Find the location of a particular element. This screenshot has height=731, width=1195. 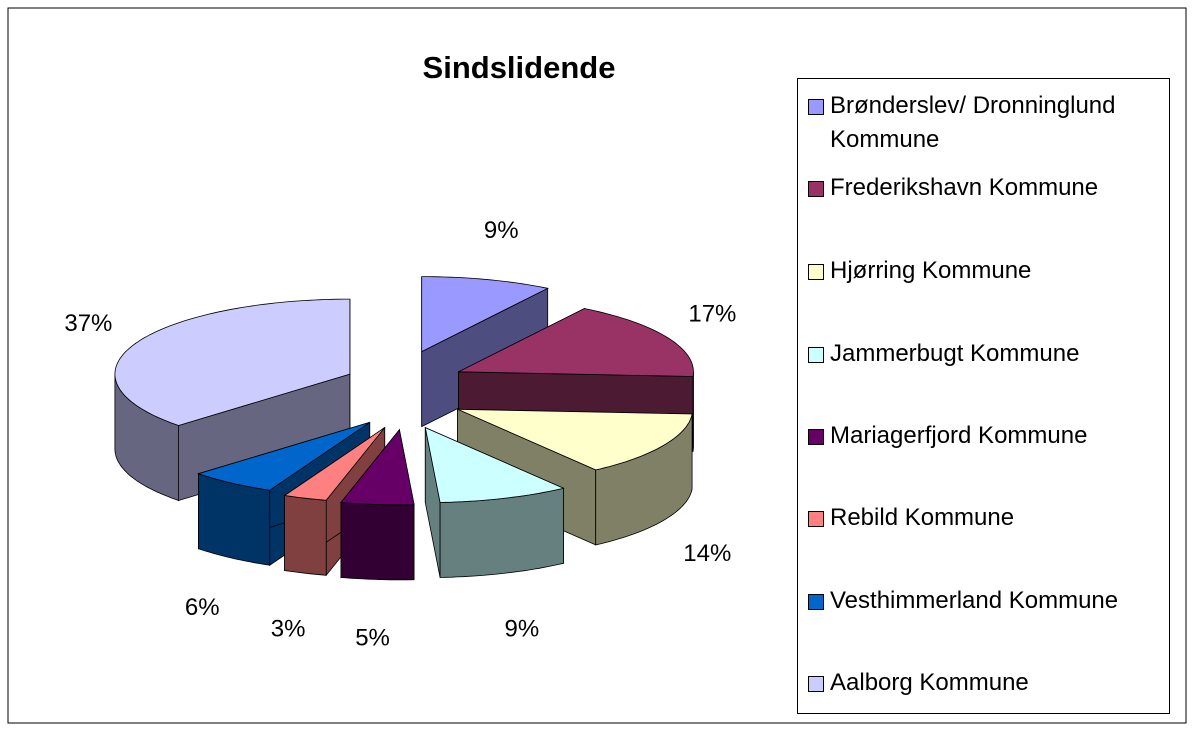

legend-label: Frederikshavn Kommune is located at coordinates (964, 187).